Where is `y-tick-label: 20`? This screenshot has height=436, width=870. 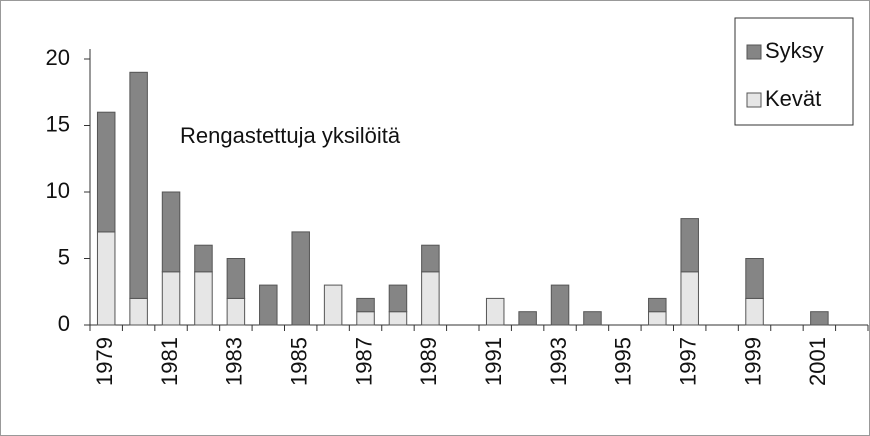 y-tick-label: 20 is located at coordinates (58, 57).